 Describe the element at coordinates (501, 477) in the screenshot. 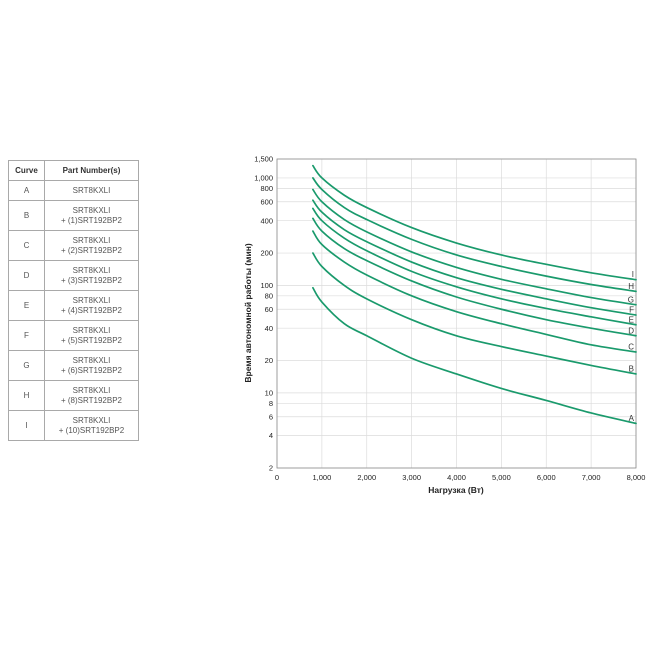

I see `x-tick-label: 5,000` at that location.